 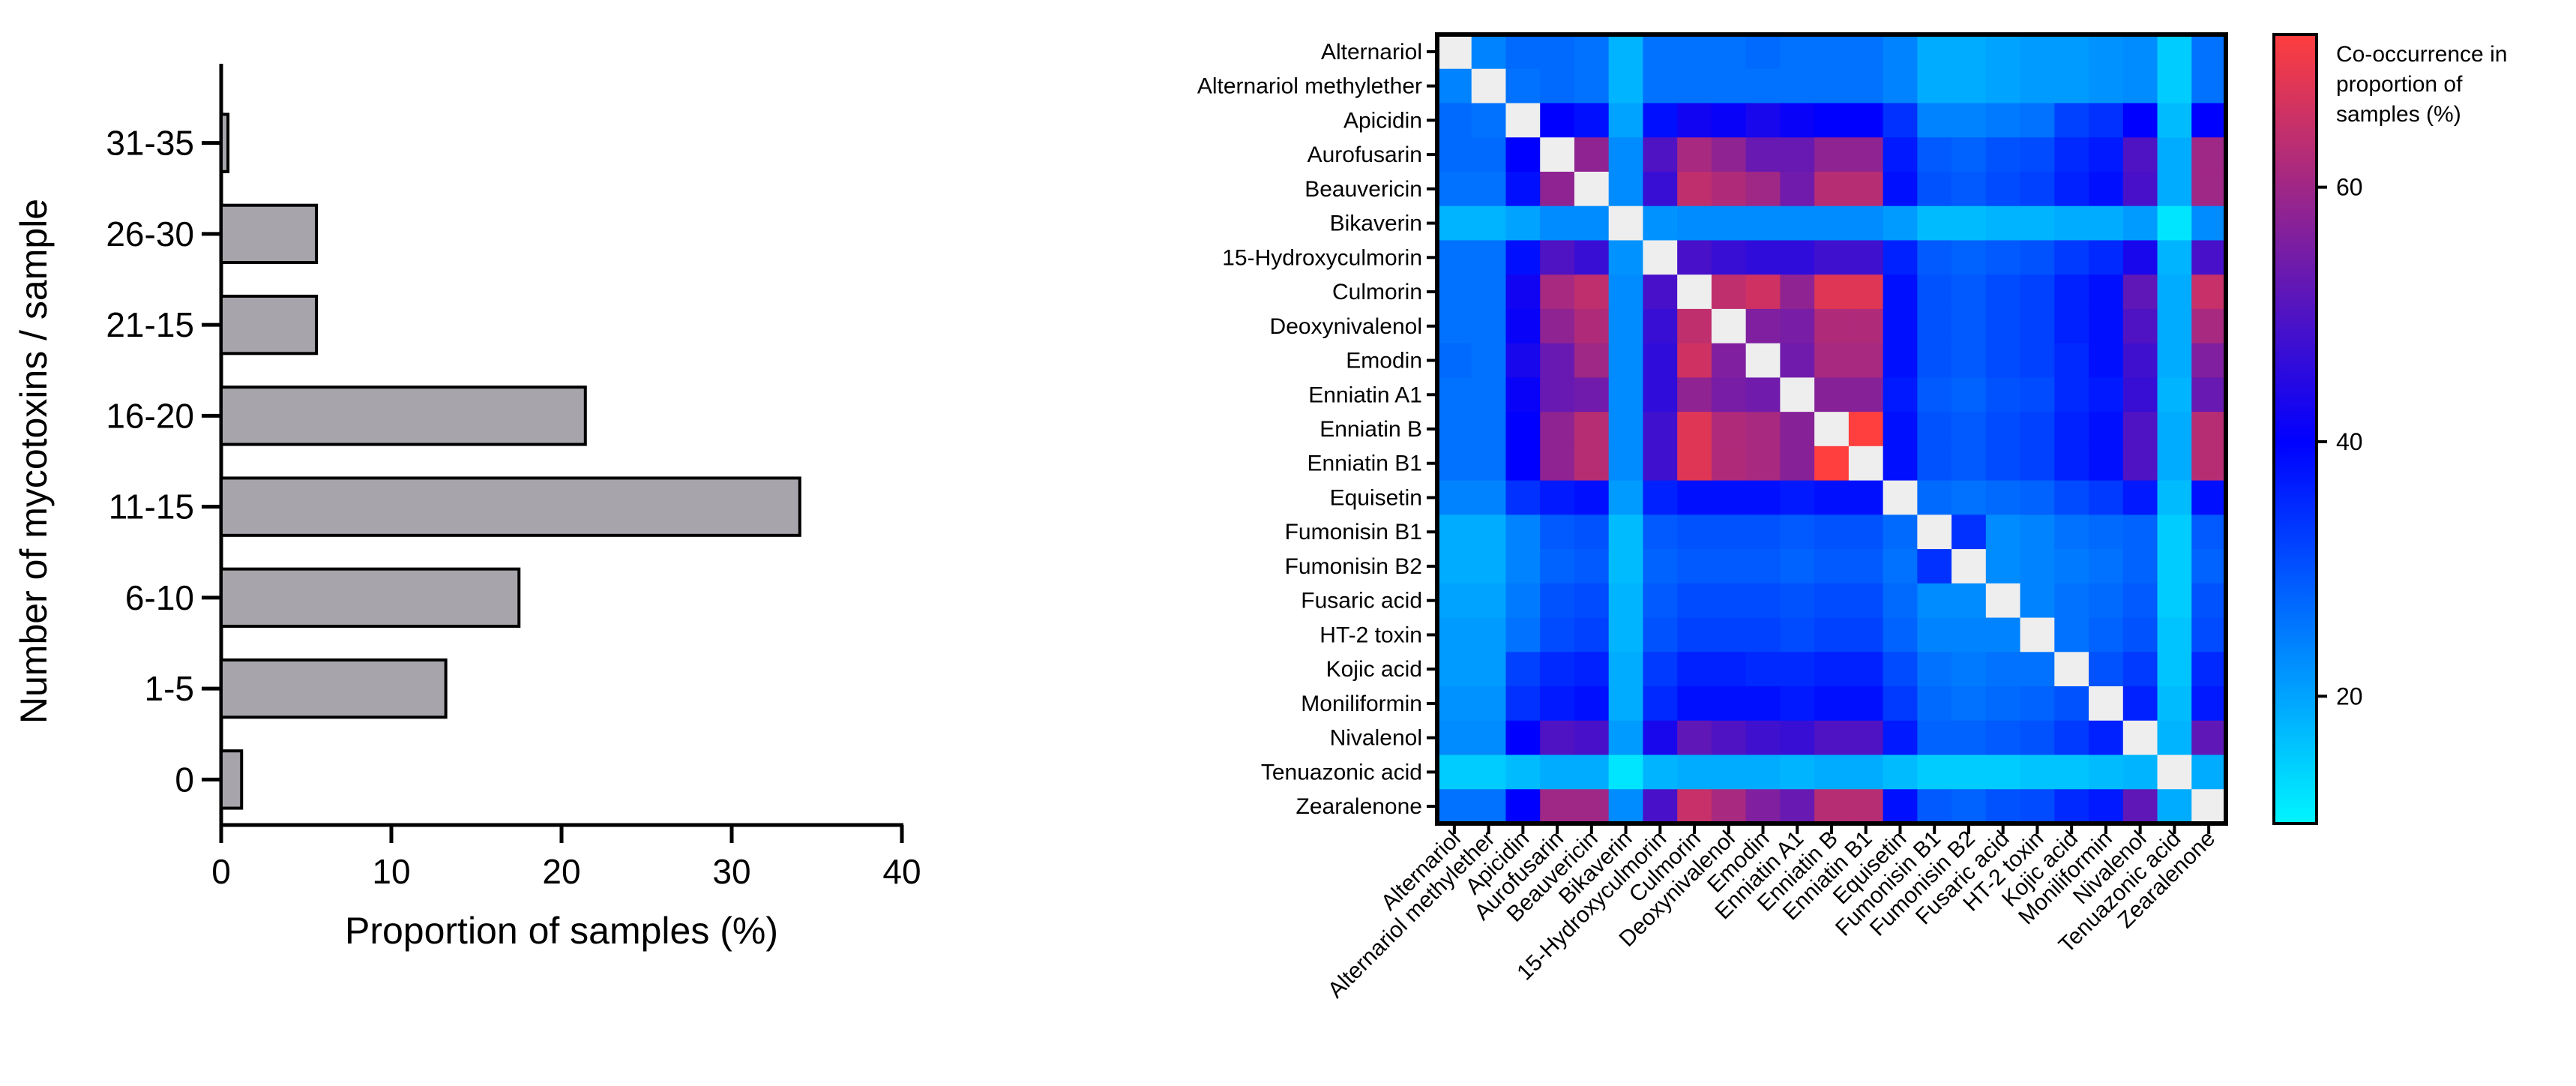 I want to click on col-label: Alternariol methylether, so click(x=1411, y=915).